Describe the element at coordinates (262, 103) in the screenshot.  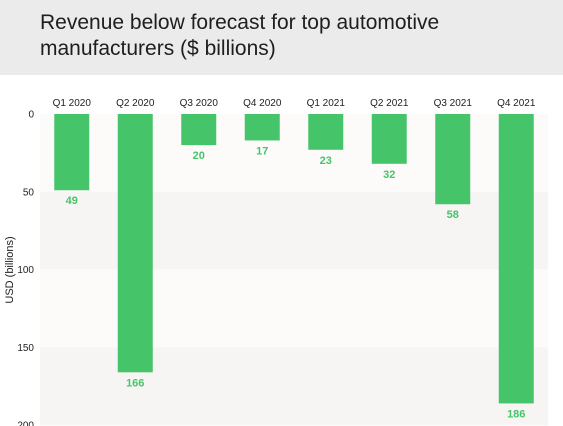
I see `x-tick-label: Q4 2020` at that location.